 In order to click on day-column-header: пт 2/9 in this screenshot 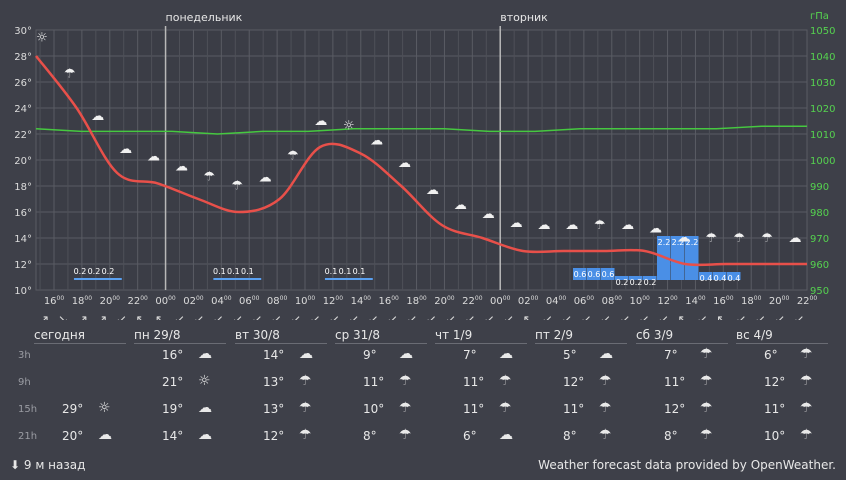, I will do `click(581, 336)`.